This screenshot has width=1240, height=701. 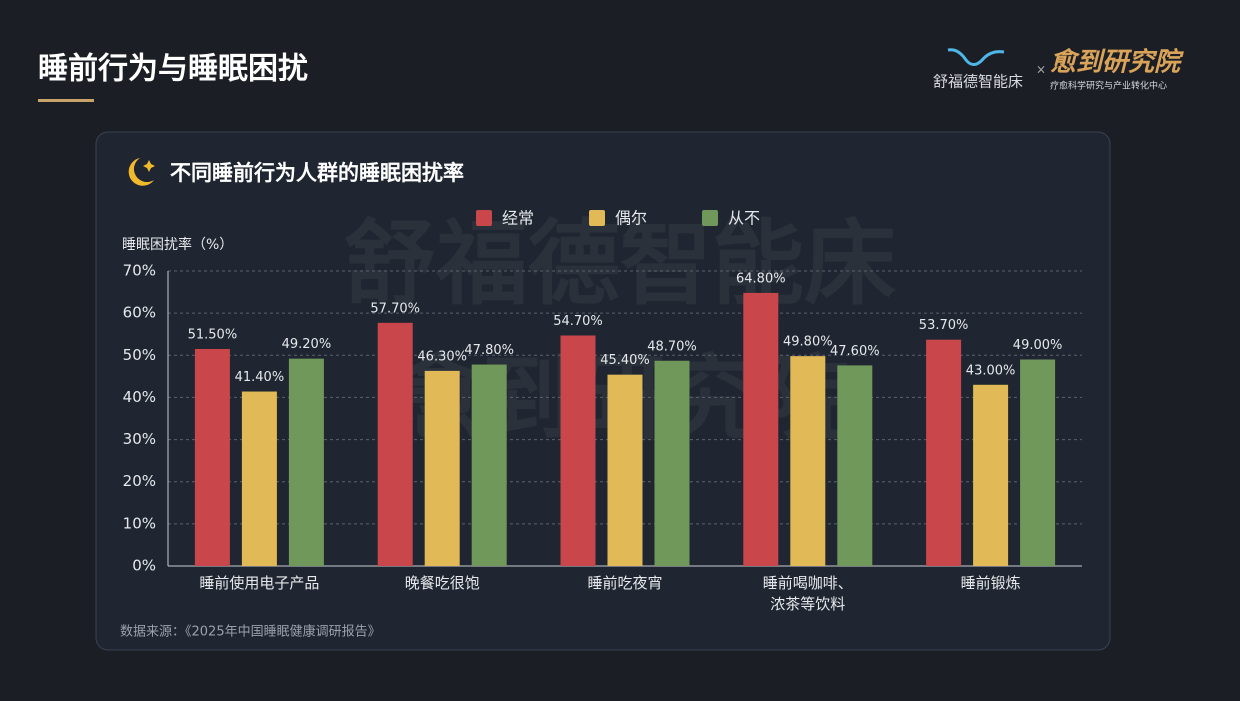 I want to click on y-tick-label: 20%, so click(x=139, y=481).